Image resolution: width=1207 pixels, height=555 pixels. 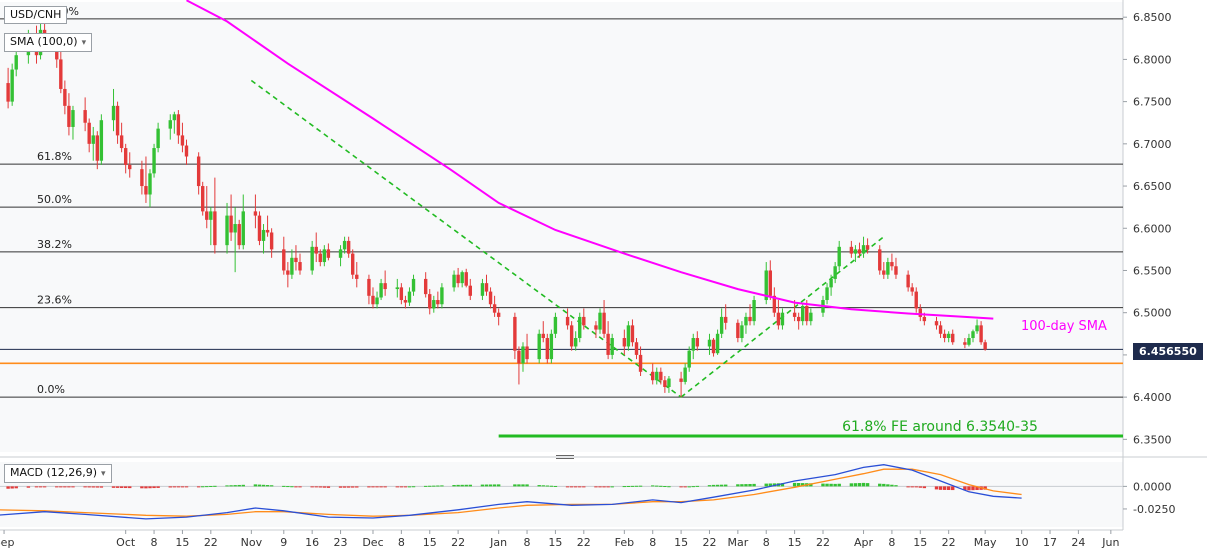 I want to click on macd-tag: MACD (12,26,9) ▾, so click(x=58, y=473).